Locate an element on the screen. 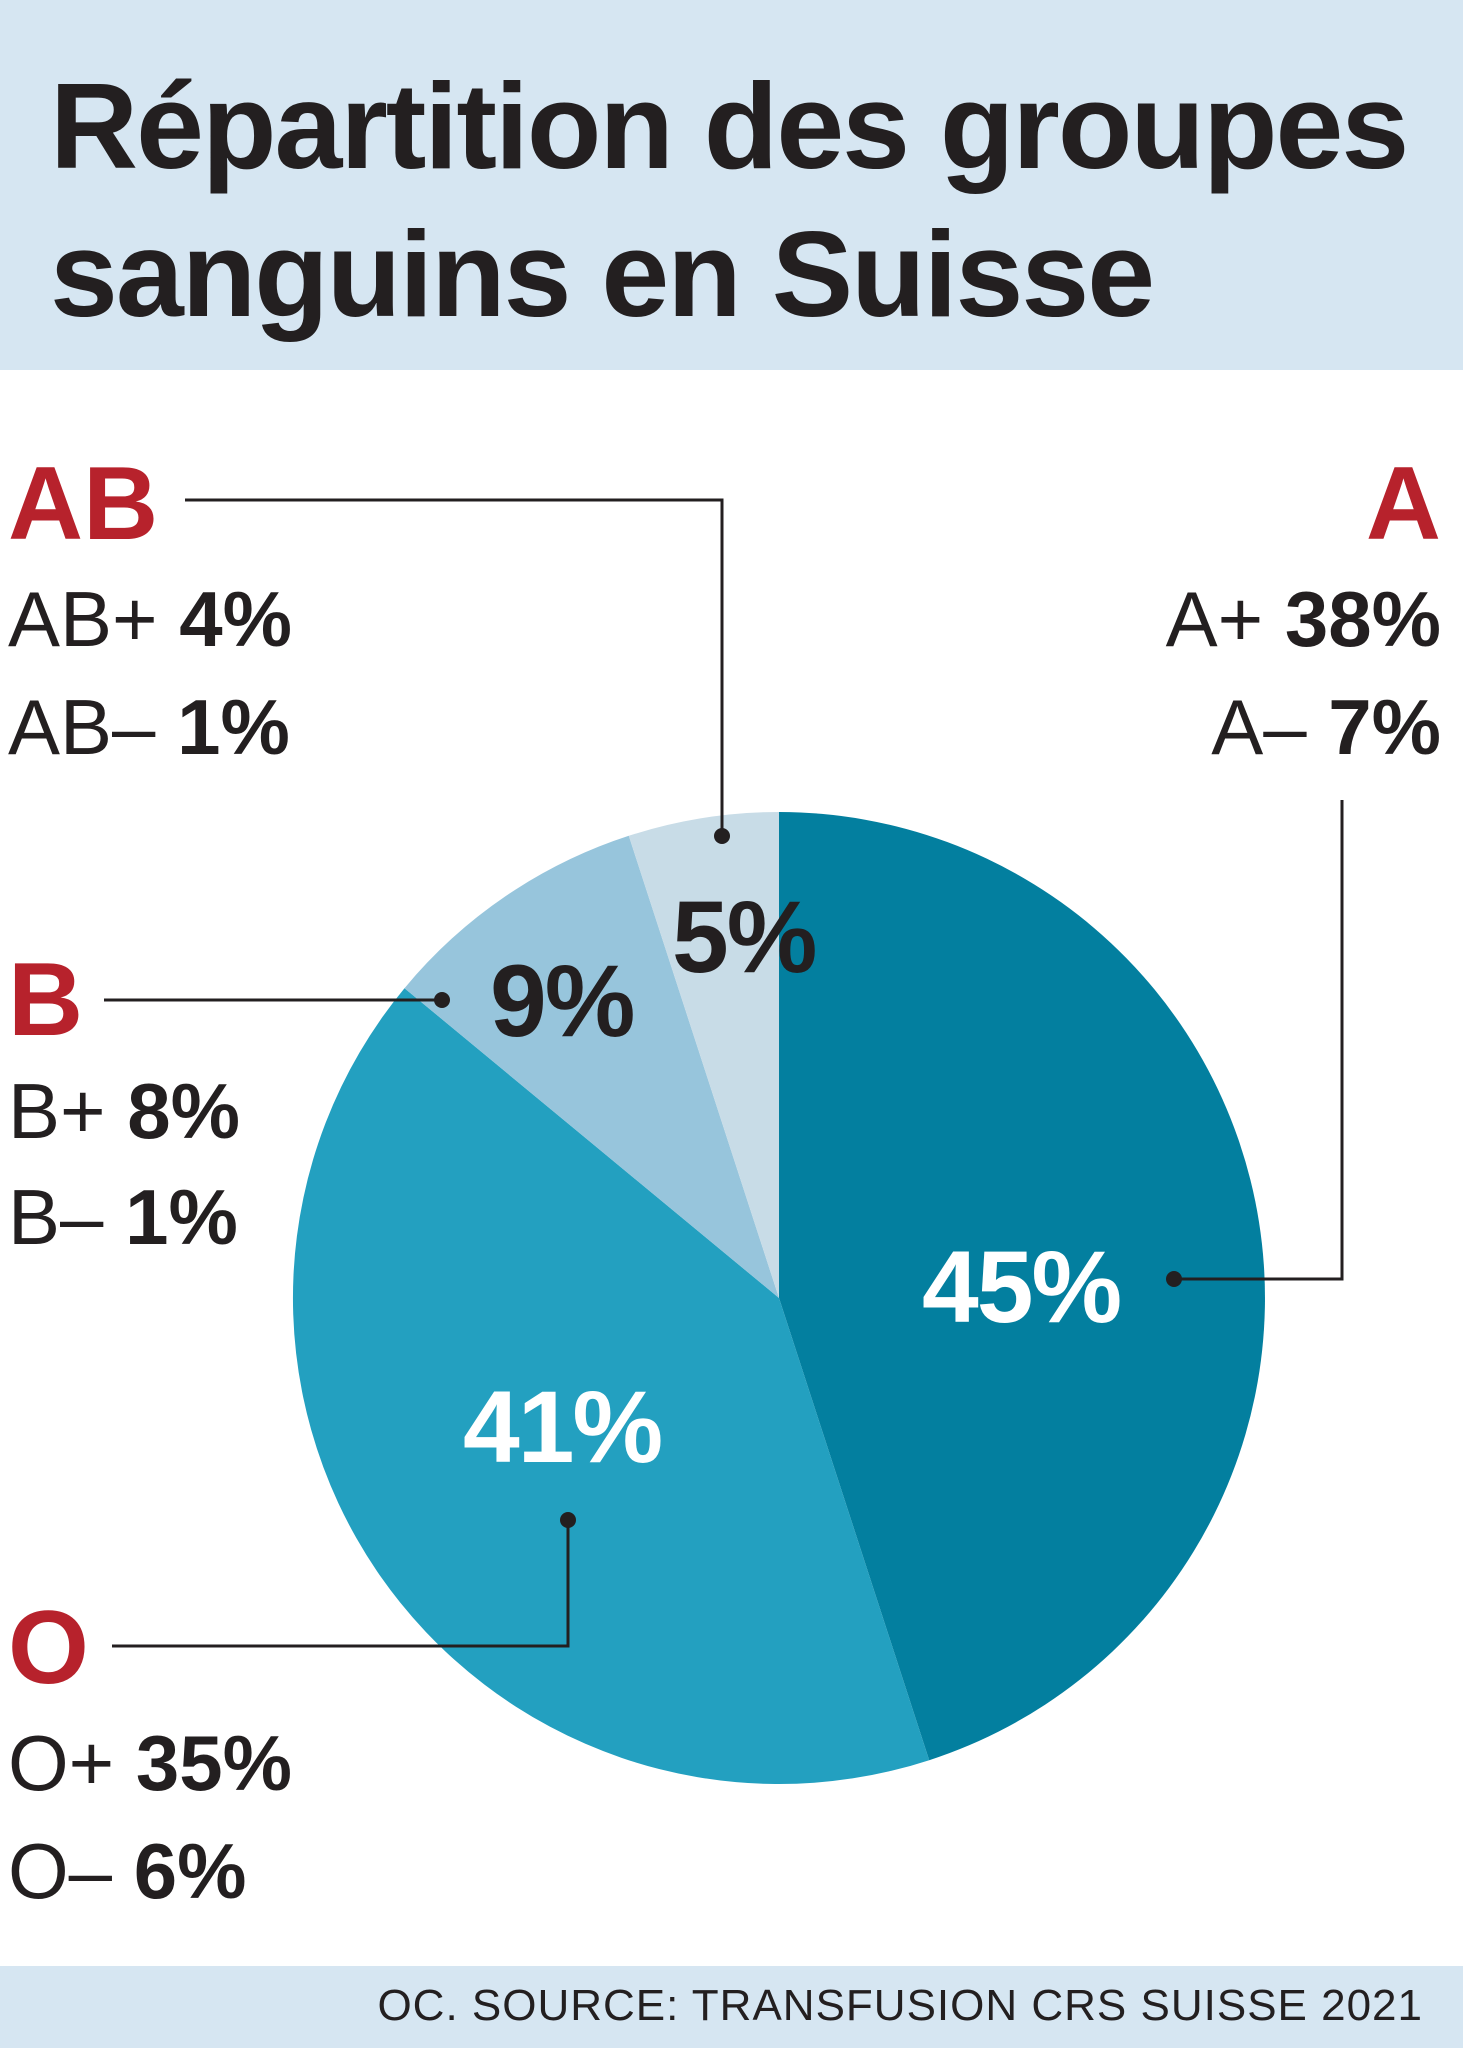  footer-banner: OC. SOURCE: TRANSFUSION CRS SUISSE 2021 is located at coordinates (731, 2007).